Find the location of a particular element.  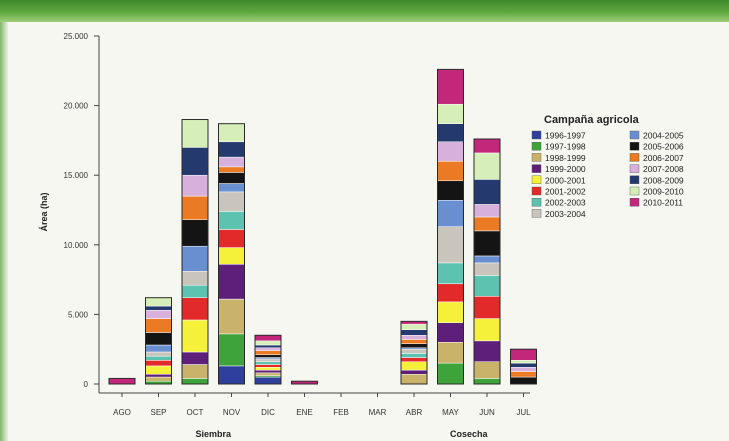

legend-label: 2002-2003 is located at coordinates (565, 203).